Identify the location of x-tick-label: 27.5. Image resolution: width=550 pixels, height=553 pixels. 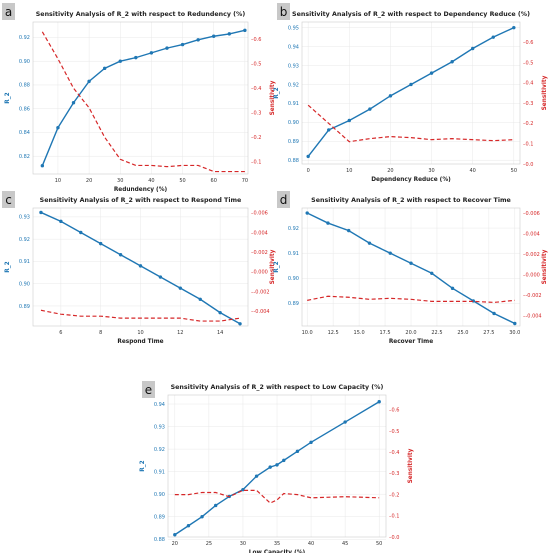
(488, 333).